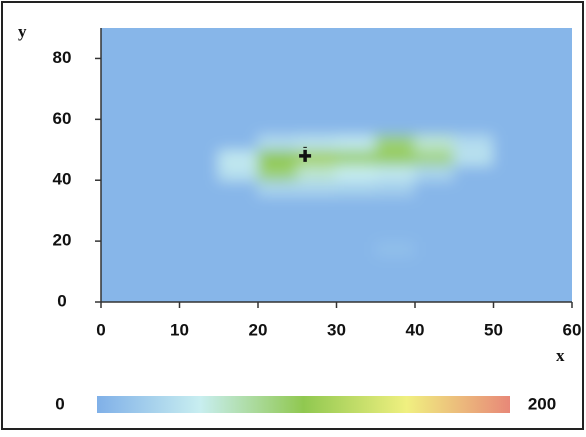  Describe the element at coordinates (62, 57) in the screenshot. I see `y-tick-label: 80` at that location.